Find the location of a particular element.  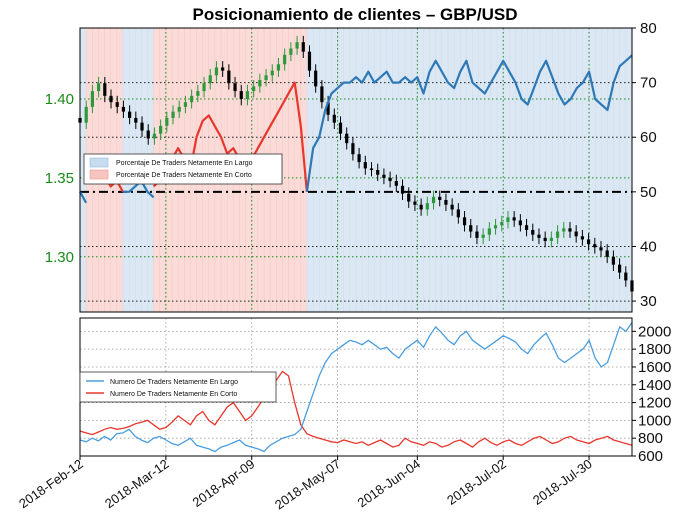

legend-swatch-long-percent is located at coordinates (99, 162).